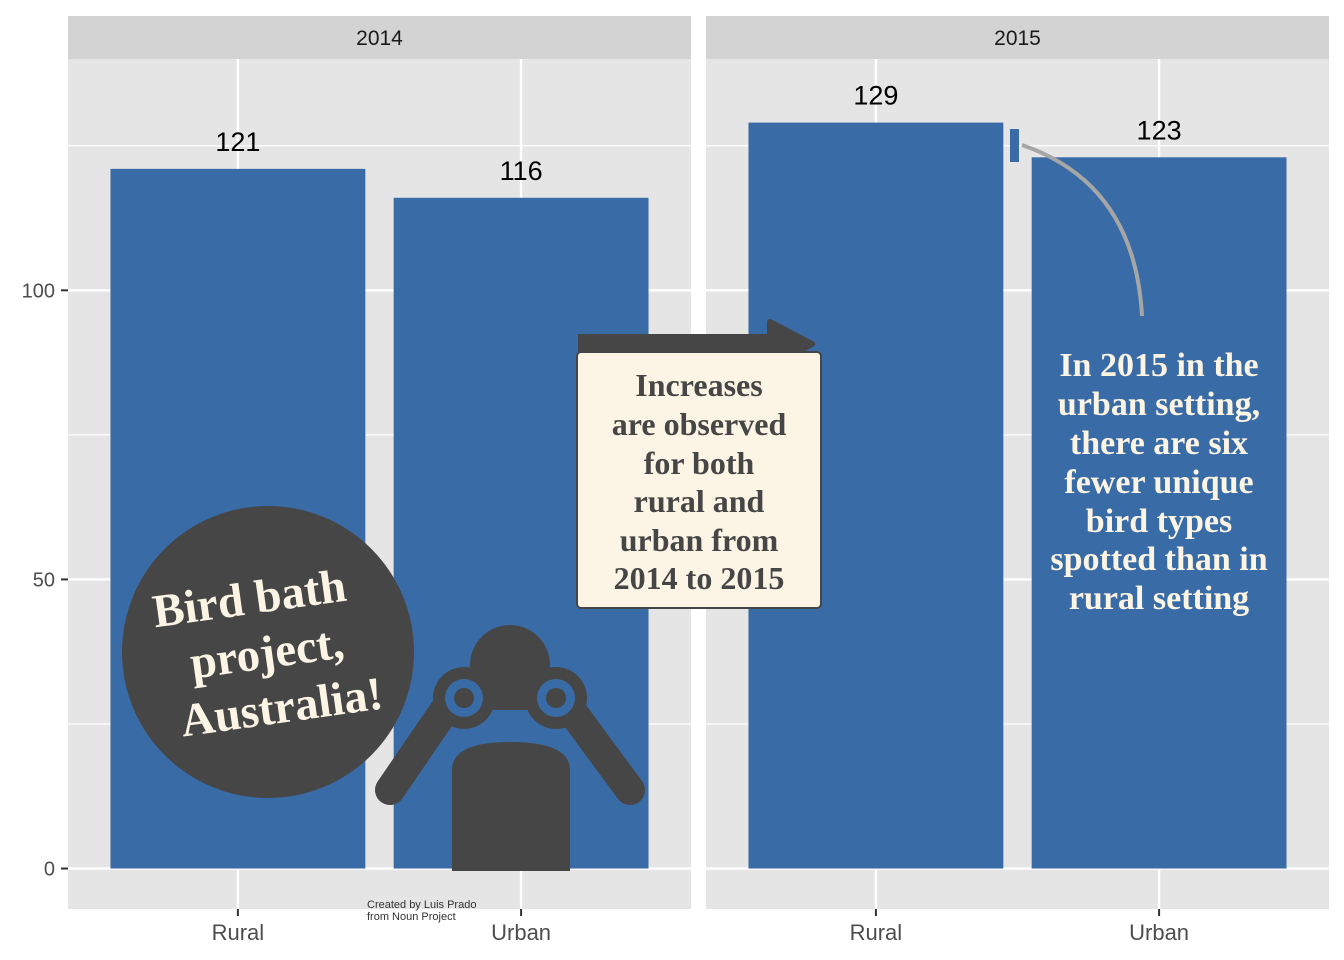 The height and width of the screenshot is (960, 1344). I want to click on panel-2015-value-label-urban: 123, so click(1159, 130).